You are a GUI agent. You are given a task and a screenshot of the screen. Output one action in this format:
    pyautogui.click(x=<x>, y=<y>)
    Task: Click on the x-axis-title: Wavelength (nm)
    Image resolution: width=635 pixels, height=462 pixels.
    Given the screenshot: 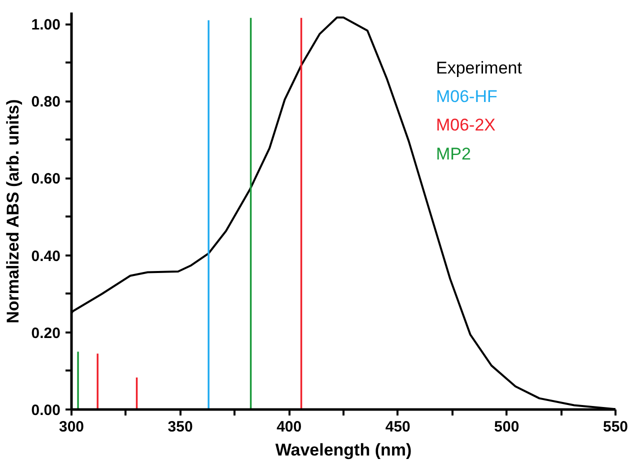 What is the action you would take?
    pyautogui.click(x=343, y=450)
    